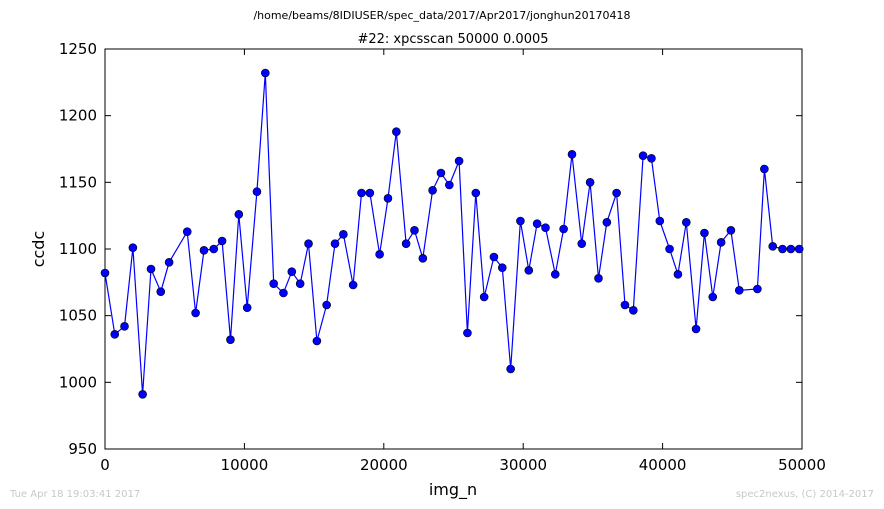  I want to click on x-tick-label: 0, so click(105, 465).